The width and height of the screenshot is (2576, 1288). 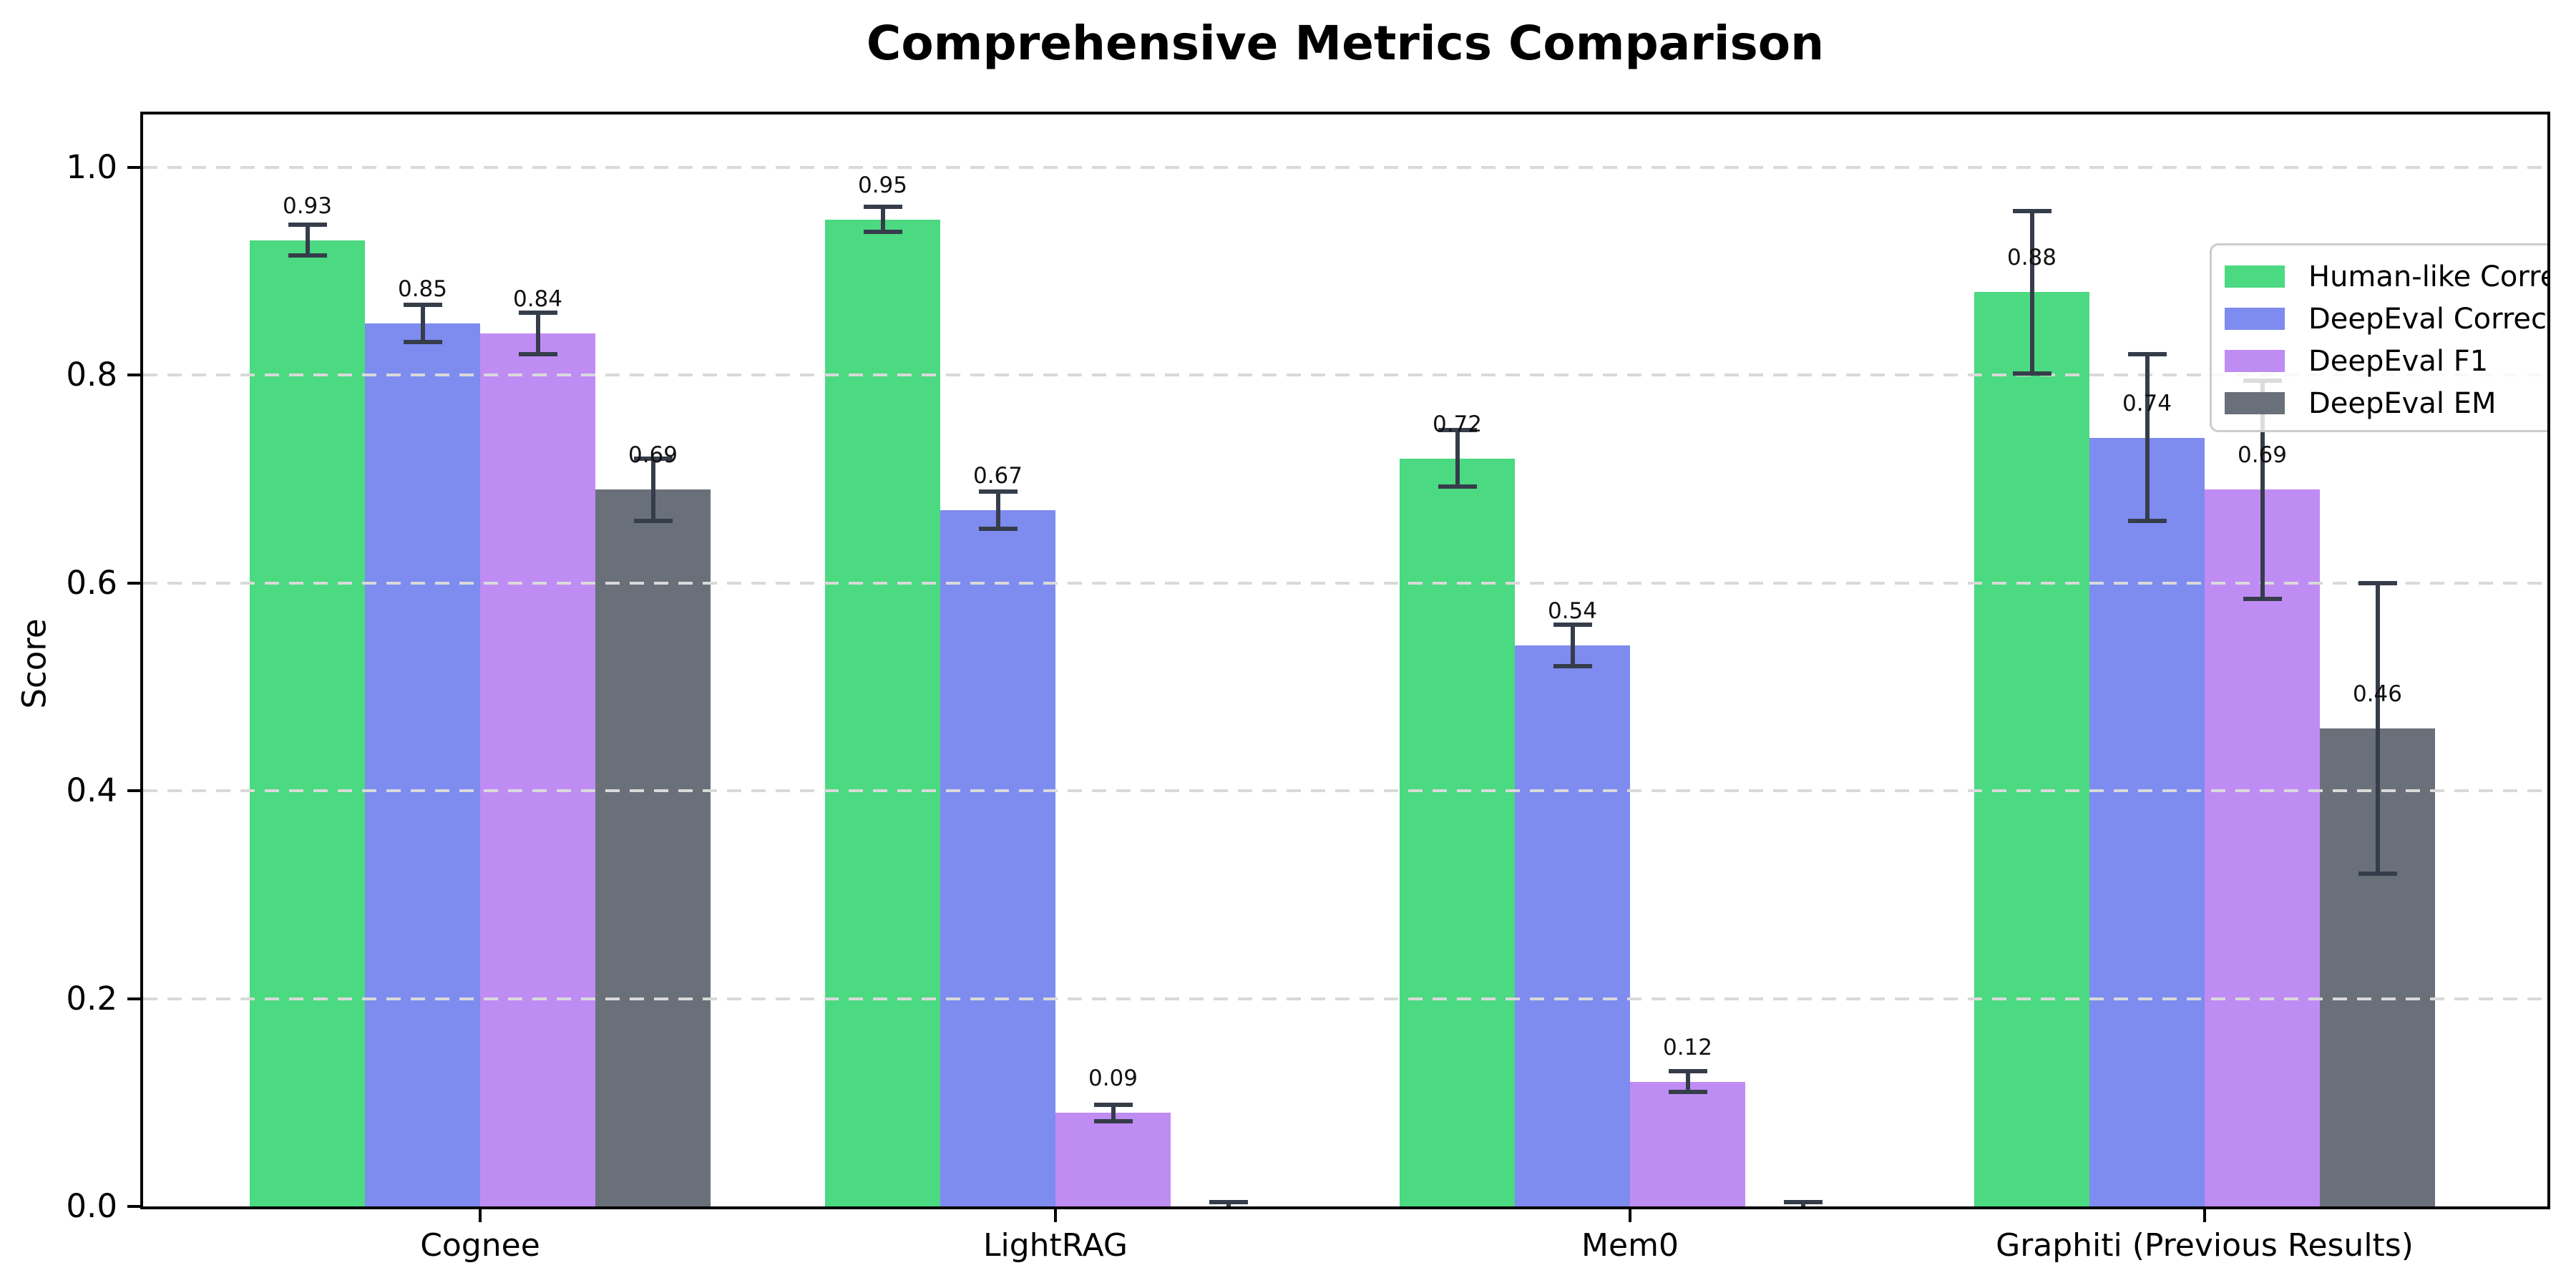 I want to click on x-tick-label: Graphiti (Previous Results), so click(x=2205, y=1245).